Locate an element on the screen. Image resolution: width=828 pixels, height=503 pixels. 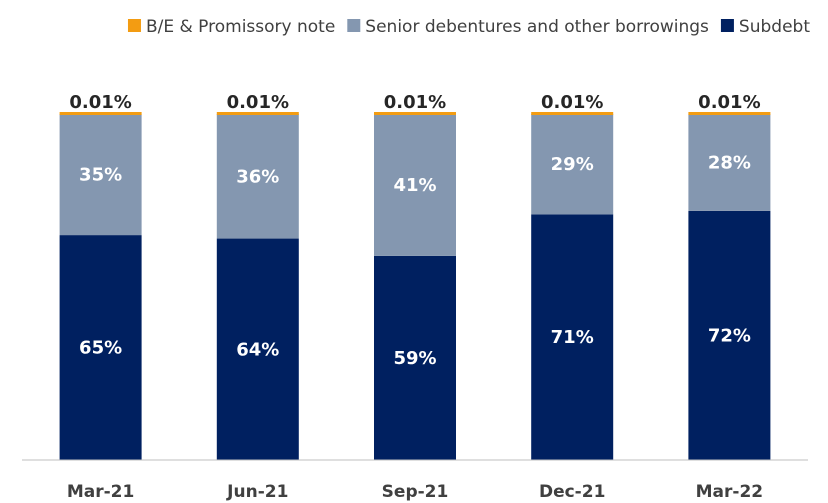
data-label-subdebt-mar-22: 72% is located at coordinates (729, 335).